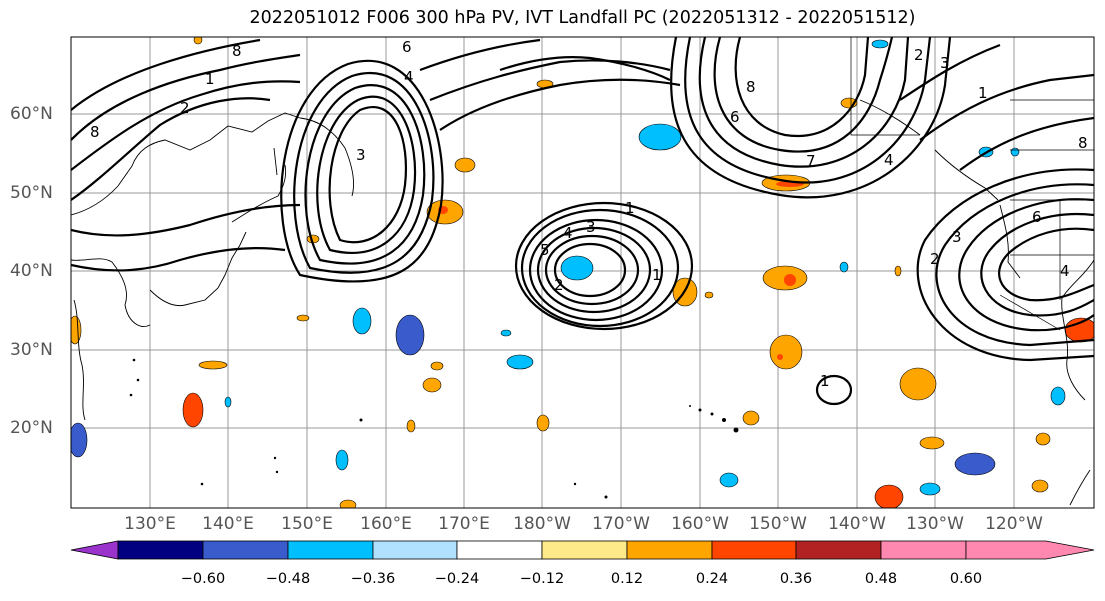 The height and width of the screenshot is (601, 1105). What do you see at coordinates (542, 579) in the screenshot?
I see `colorbar-tick-label: −0.12` at bounding box center [542, 579].